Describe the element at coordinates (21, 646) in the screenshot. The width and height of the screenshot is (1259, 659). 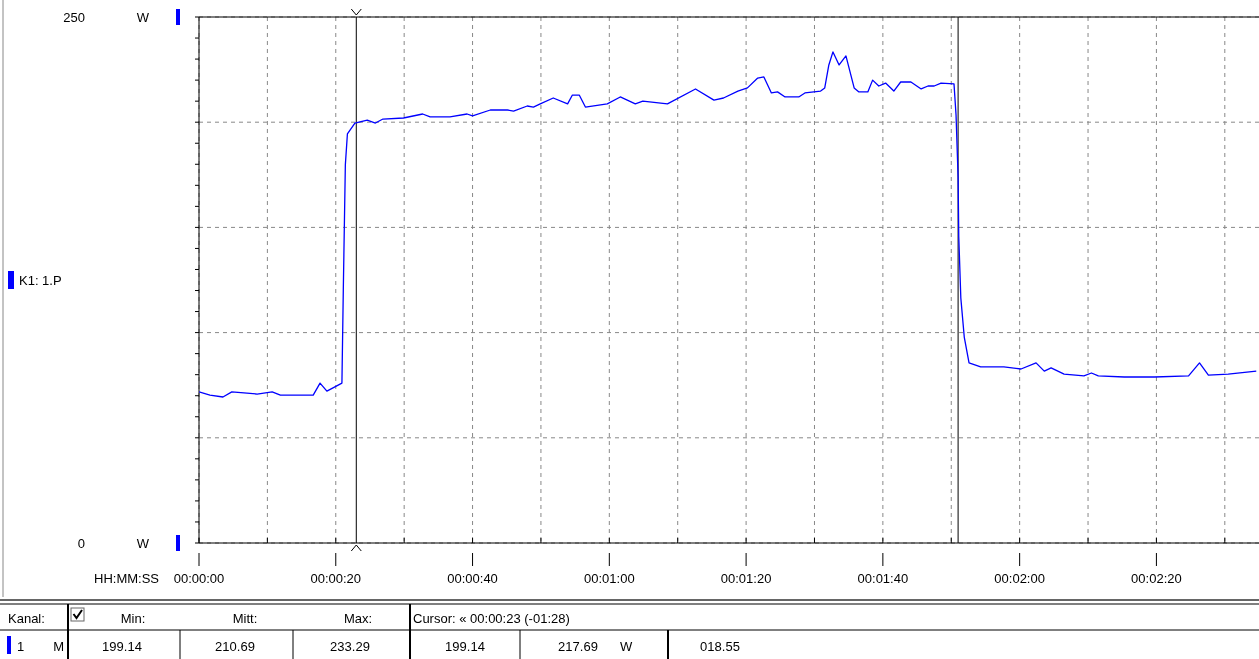
I see `text: 1` at that location.